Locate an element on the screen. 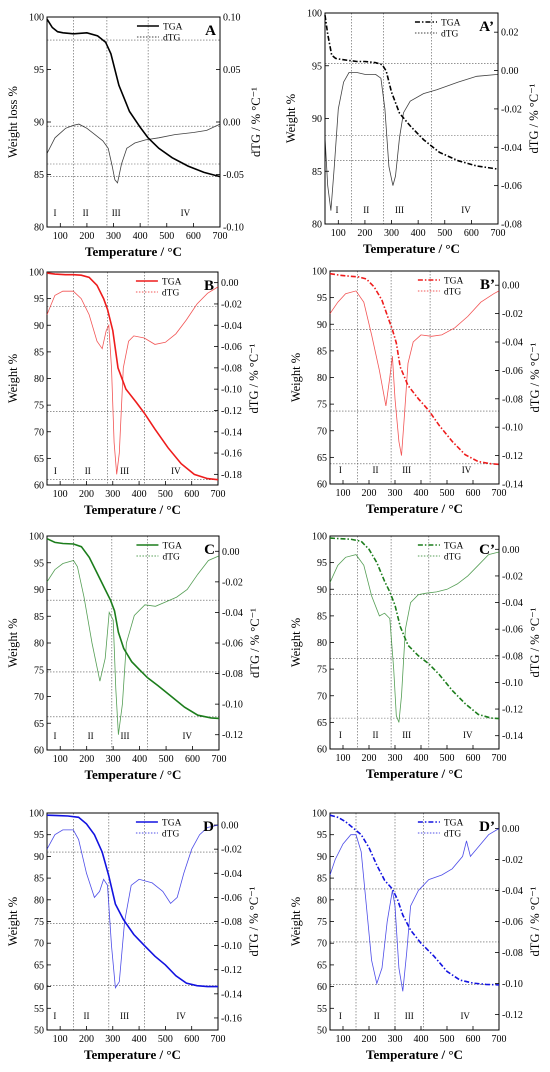 The image size is (550, 1072). panel-label: A’ is located at coordinates (486, 27).